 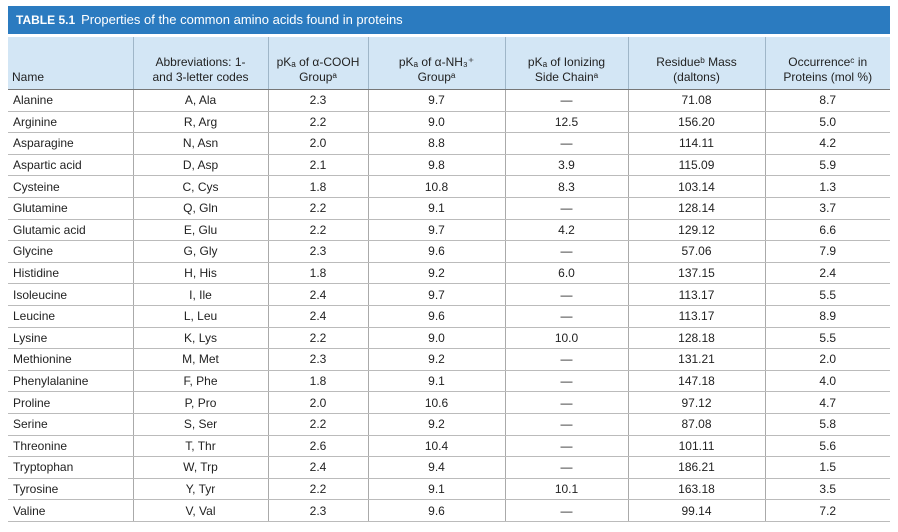 I want to click on header-text: (daltons), so click(x=696, y=77).